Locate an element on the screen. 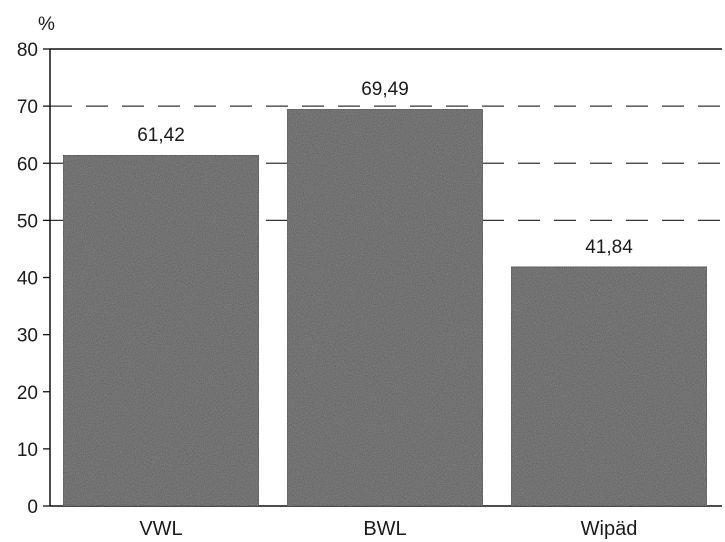 This screenshot has width=725, height=542. data-label-wipäd: 41,84 is located at coordinates (609, 247).